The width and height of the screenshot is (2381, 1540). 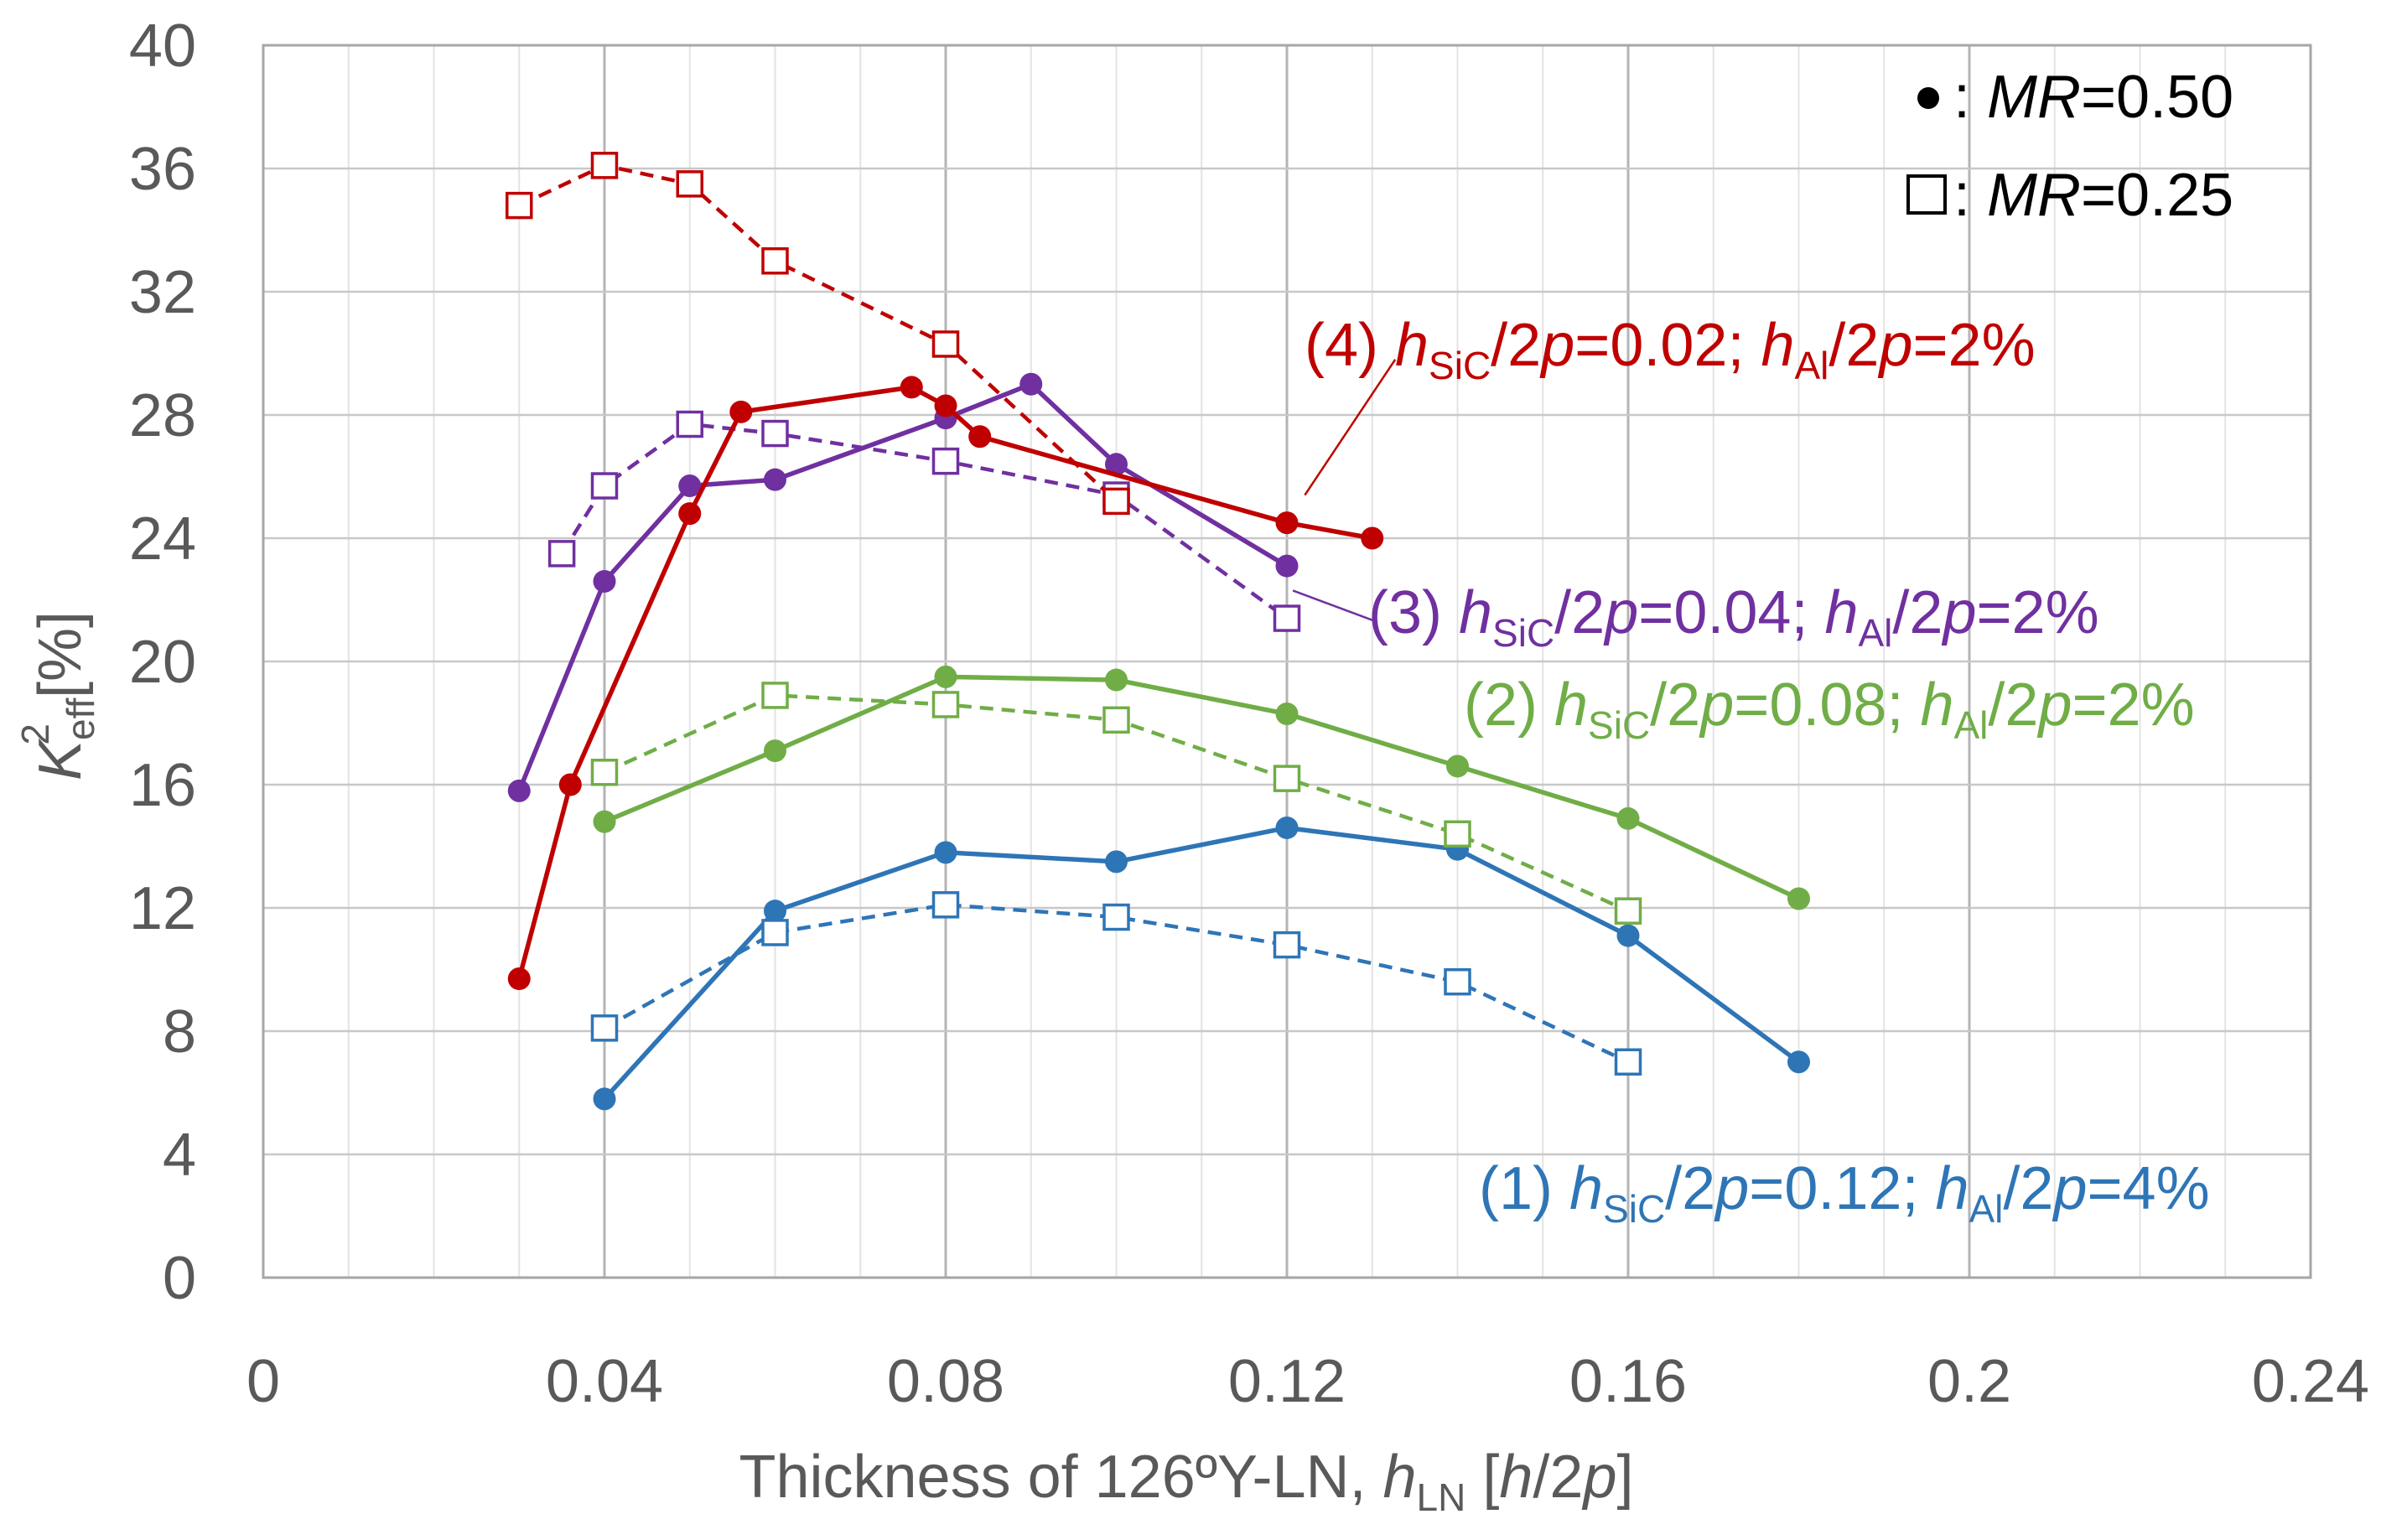 What do you see at coordinates (1335, 606) in the screenshot?
I see `annotation-3-leader-line` at bounding box center [1335, 606].